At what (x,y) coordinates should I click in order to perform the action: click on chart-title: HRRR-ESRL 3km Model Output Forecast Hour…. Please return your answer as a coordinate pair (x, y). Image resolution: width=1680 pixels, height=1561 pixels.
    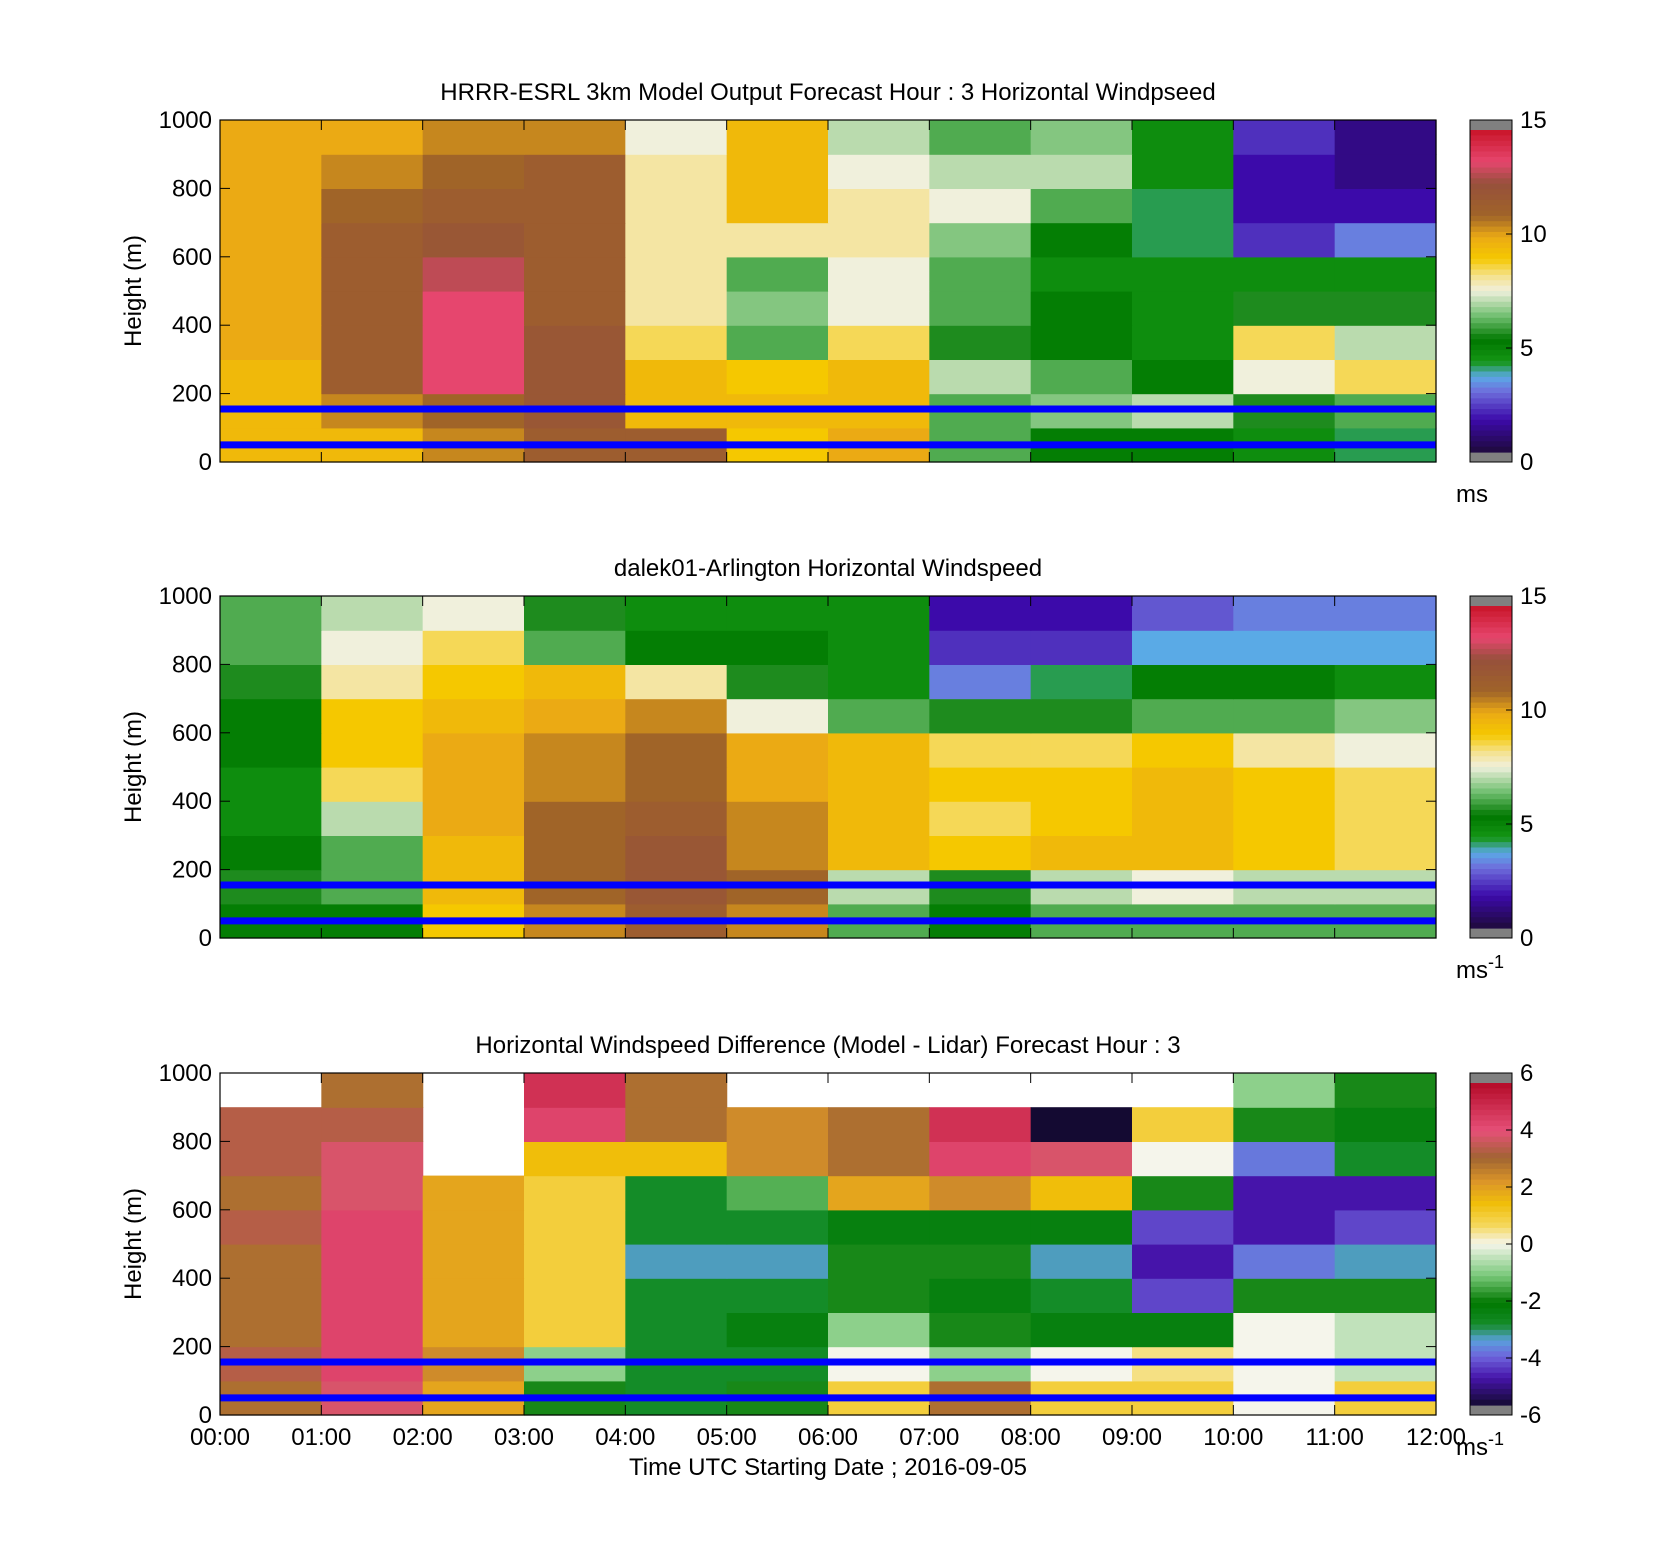
    Looking at the image, I should click on (827, 92).